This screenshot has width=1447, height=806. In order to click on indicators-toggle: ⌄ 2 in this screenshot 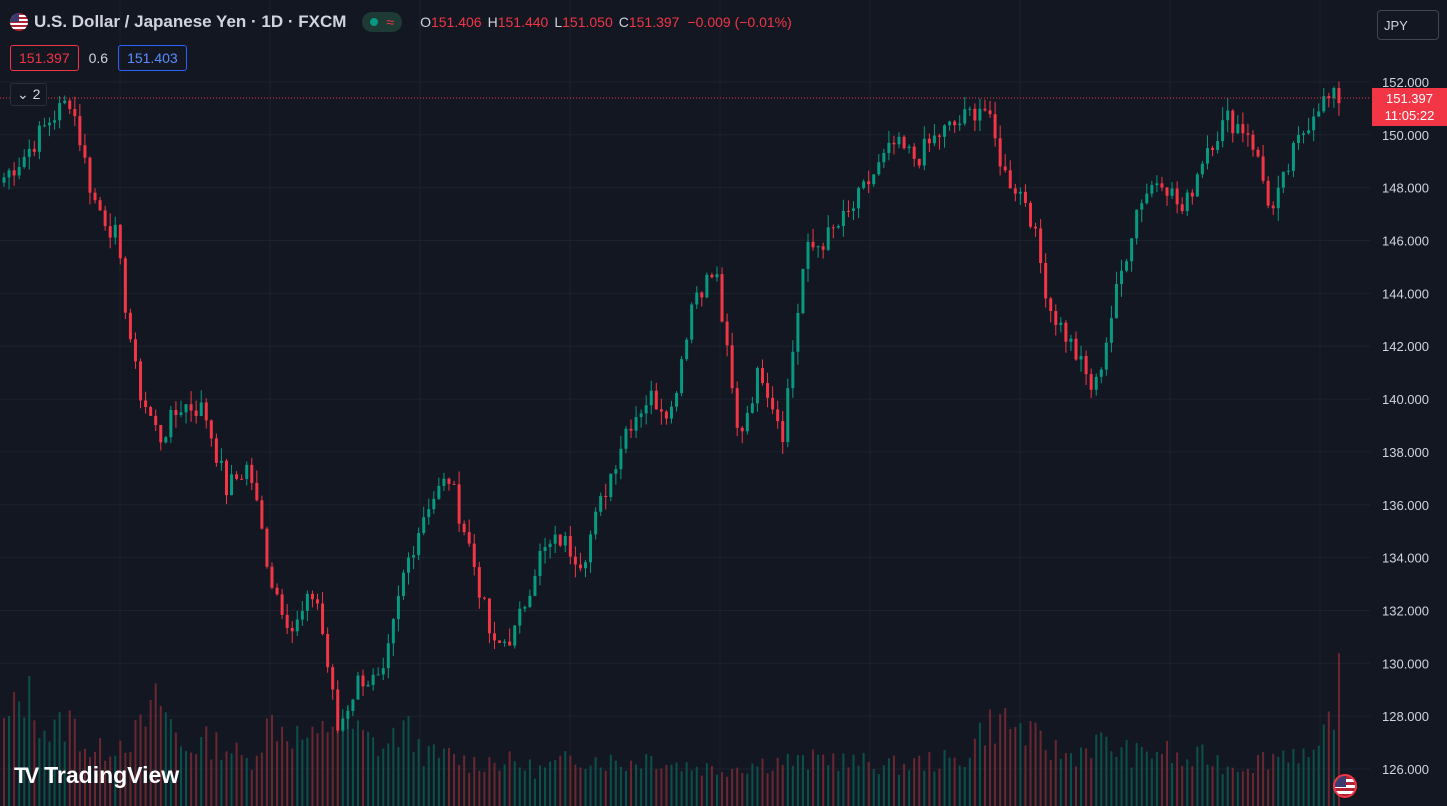, I will do `click(29, 94)`.